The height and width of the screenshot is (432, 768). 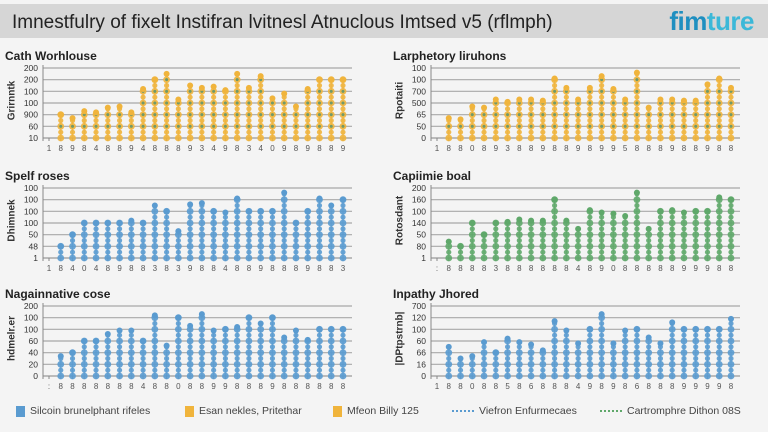 I want to click on y-tick-label: 16, so click(x=422, y=364).